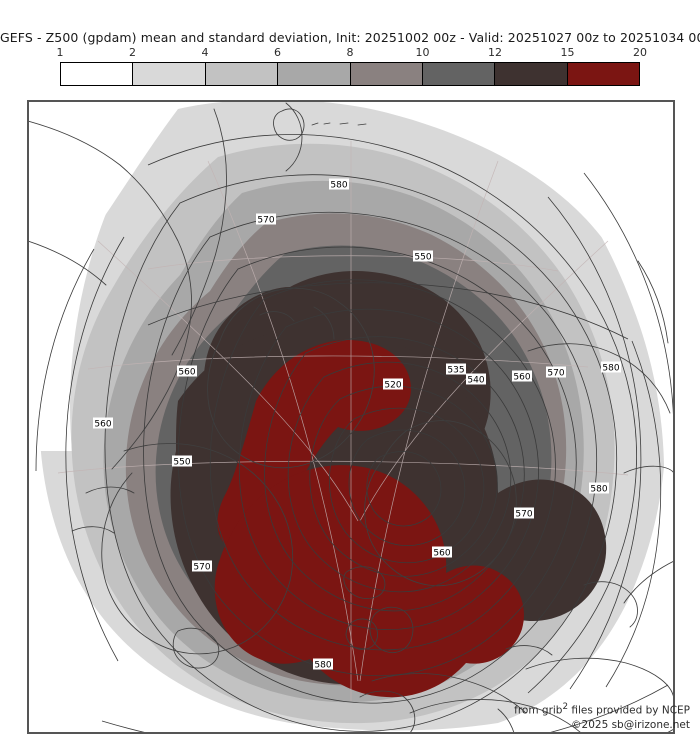 The width and height of the screenshot is (700, 748). I want to click on coast-canada-mainland, so click(197, 549).